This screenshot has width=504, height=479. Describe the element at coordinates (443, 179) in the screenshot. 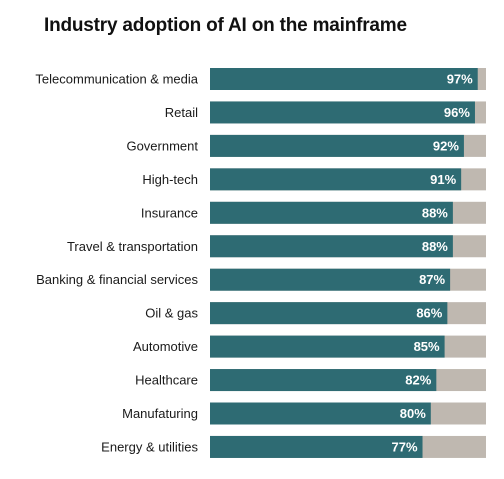

I see `value-label: 91%` at that location.